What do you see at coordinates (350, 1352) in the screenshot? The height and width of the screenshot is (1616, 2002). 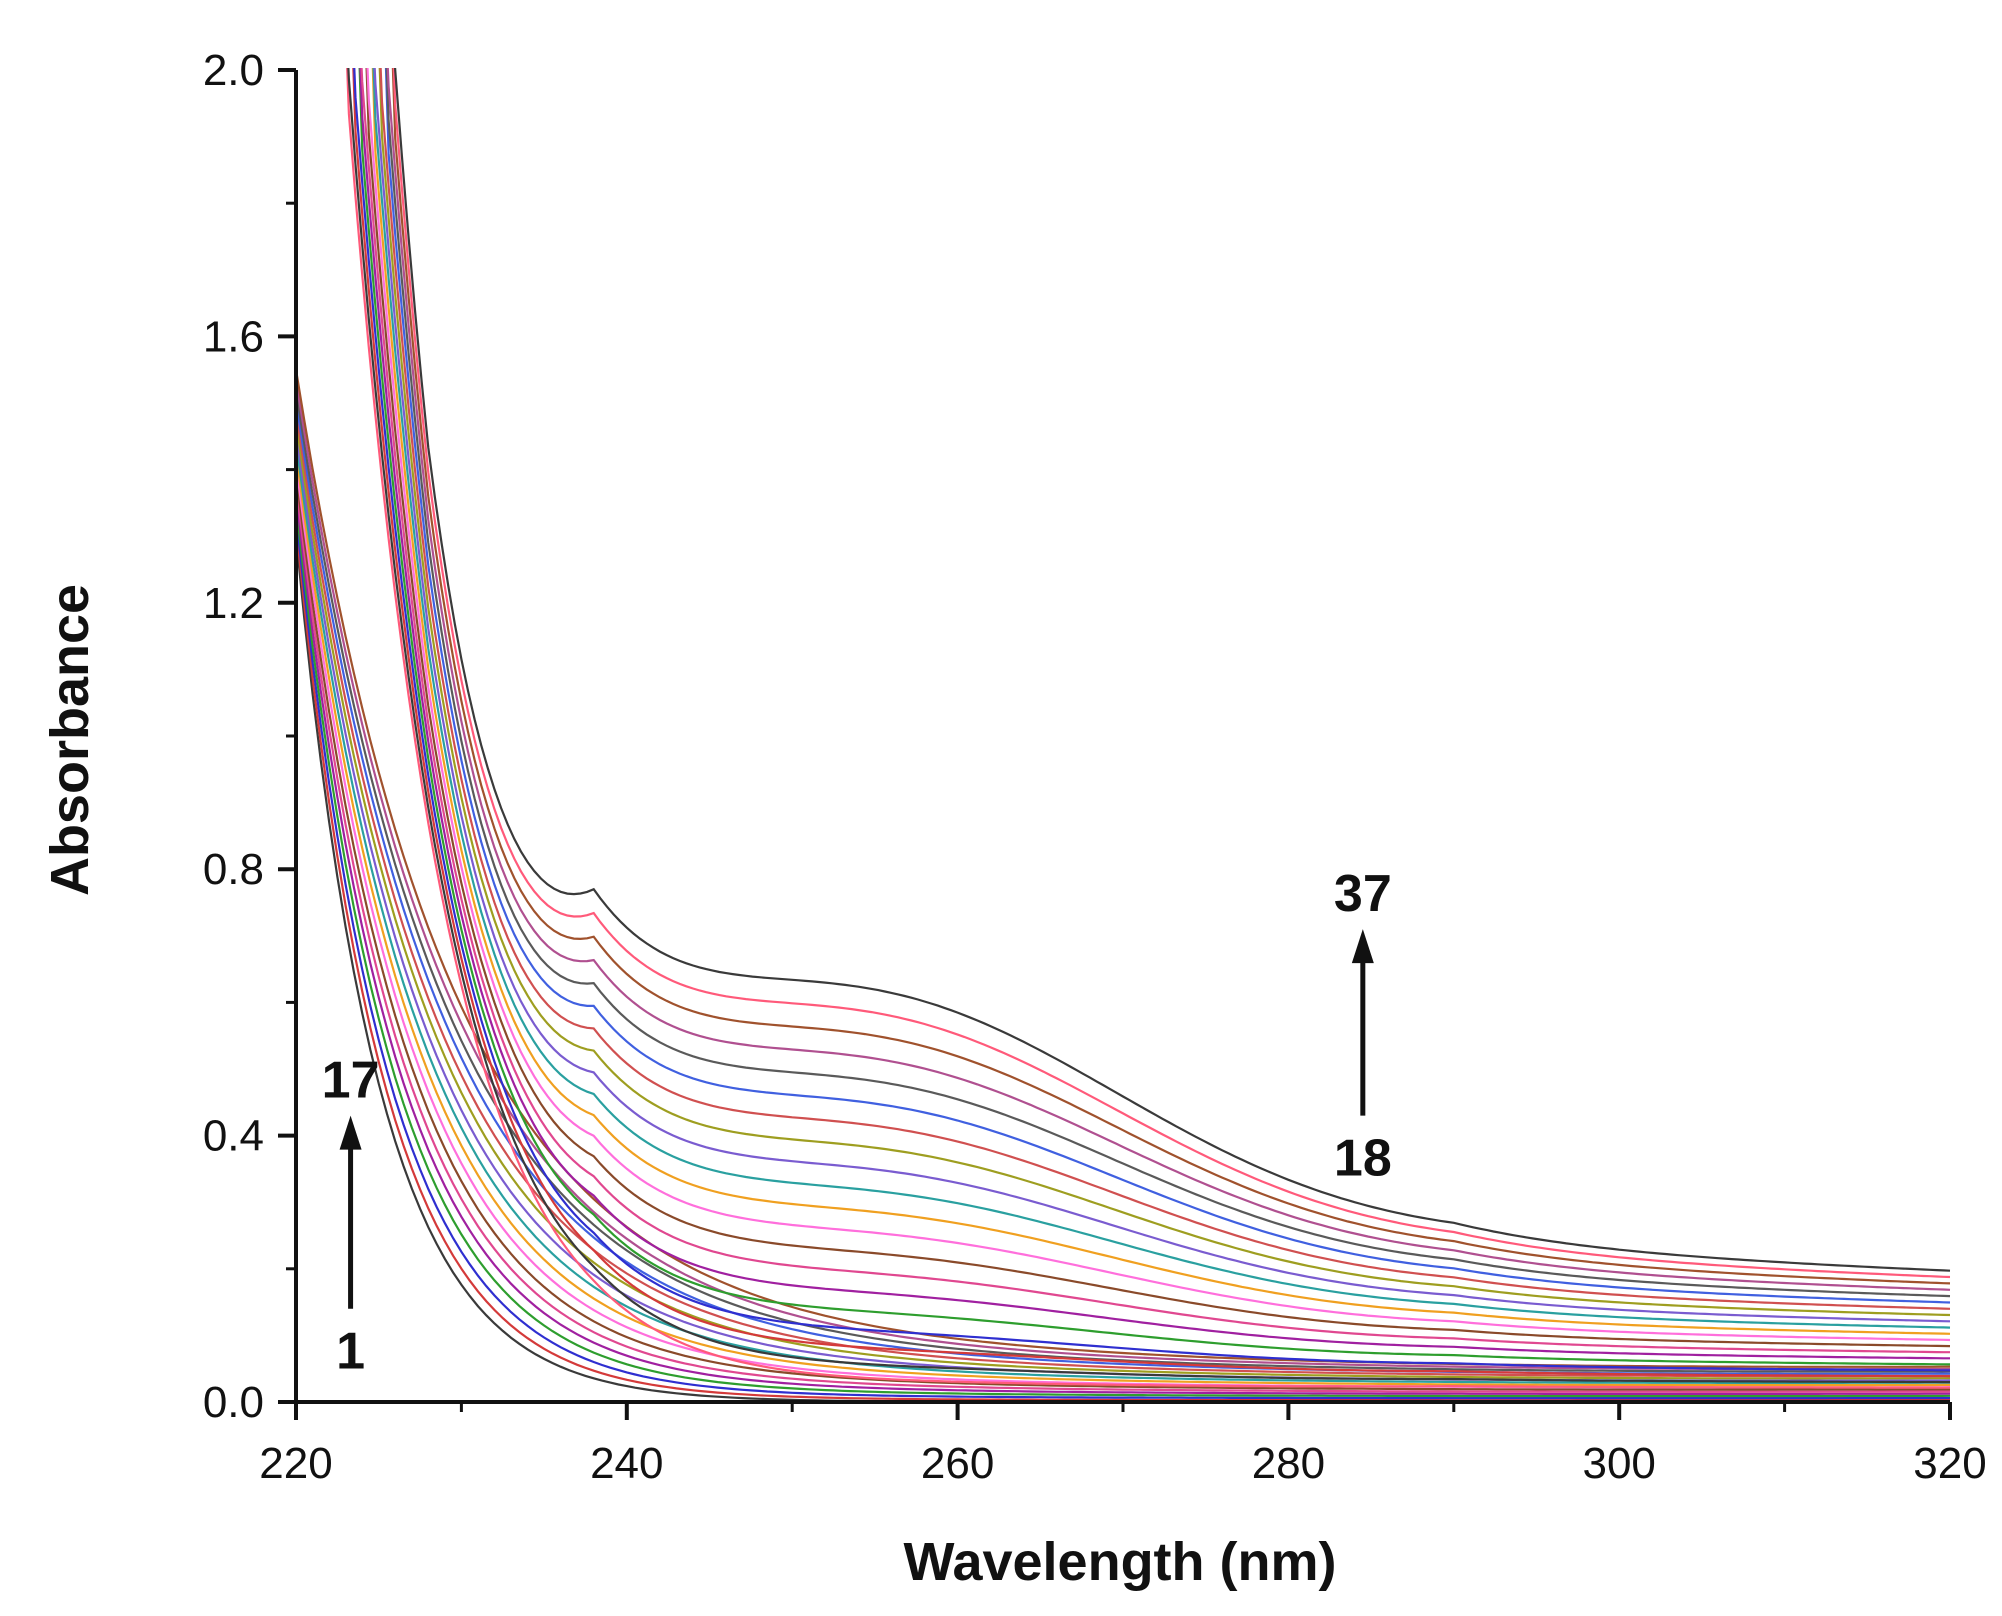 I see `label-1: 1` at bounding box center [350, 1352].